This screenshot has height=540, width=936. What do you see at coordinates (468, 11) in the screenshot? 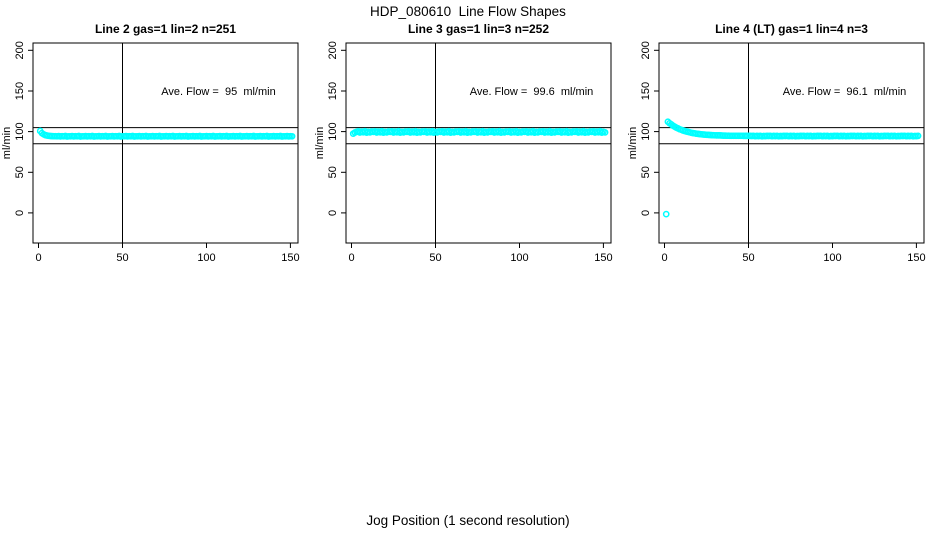
I see `main-title: HDP_080610 Line Flow Shapes` at bounding box center [468, 11].